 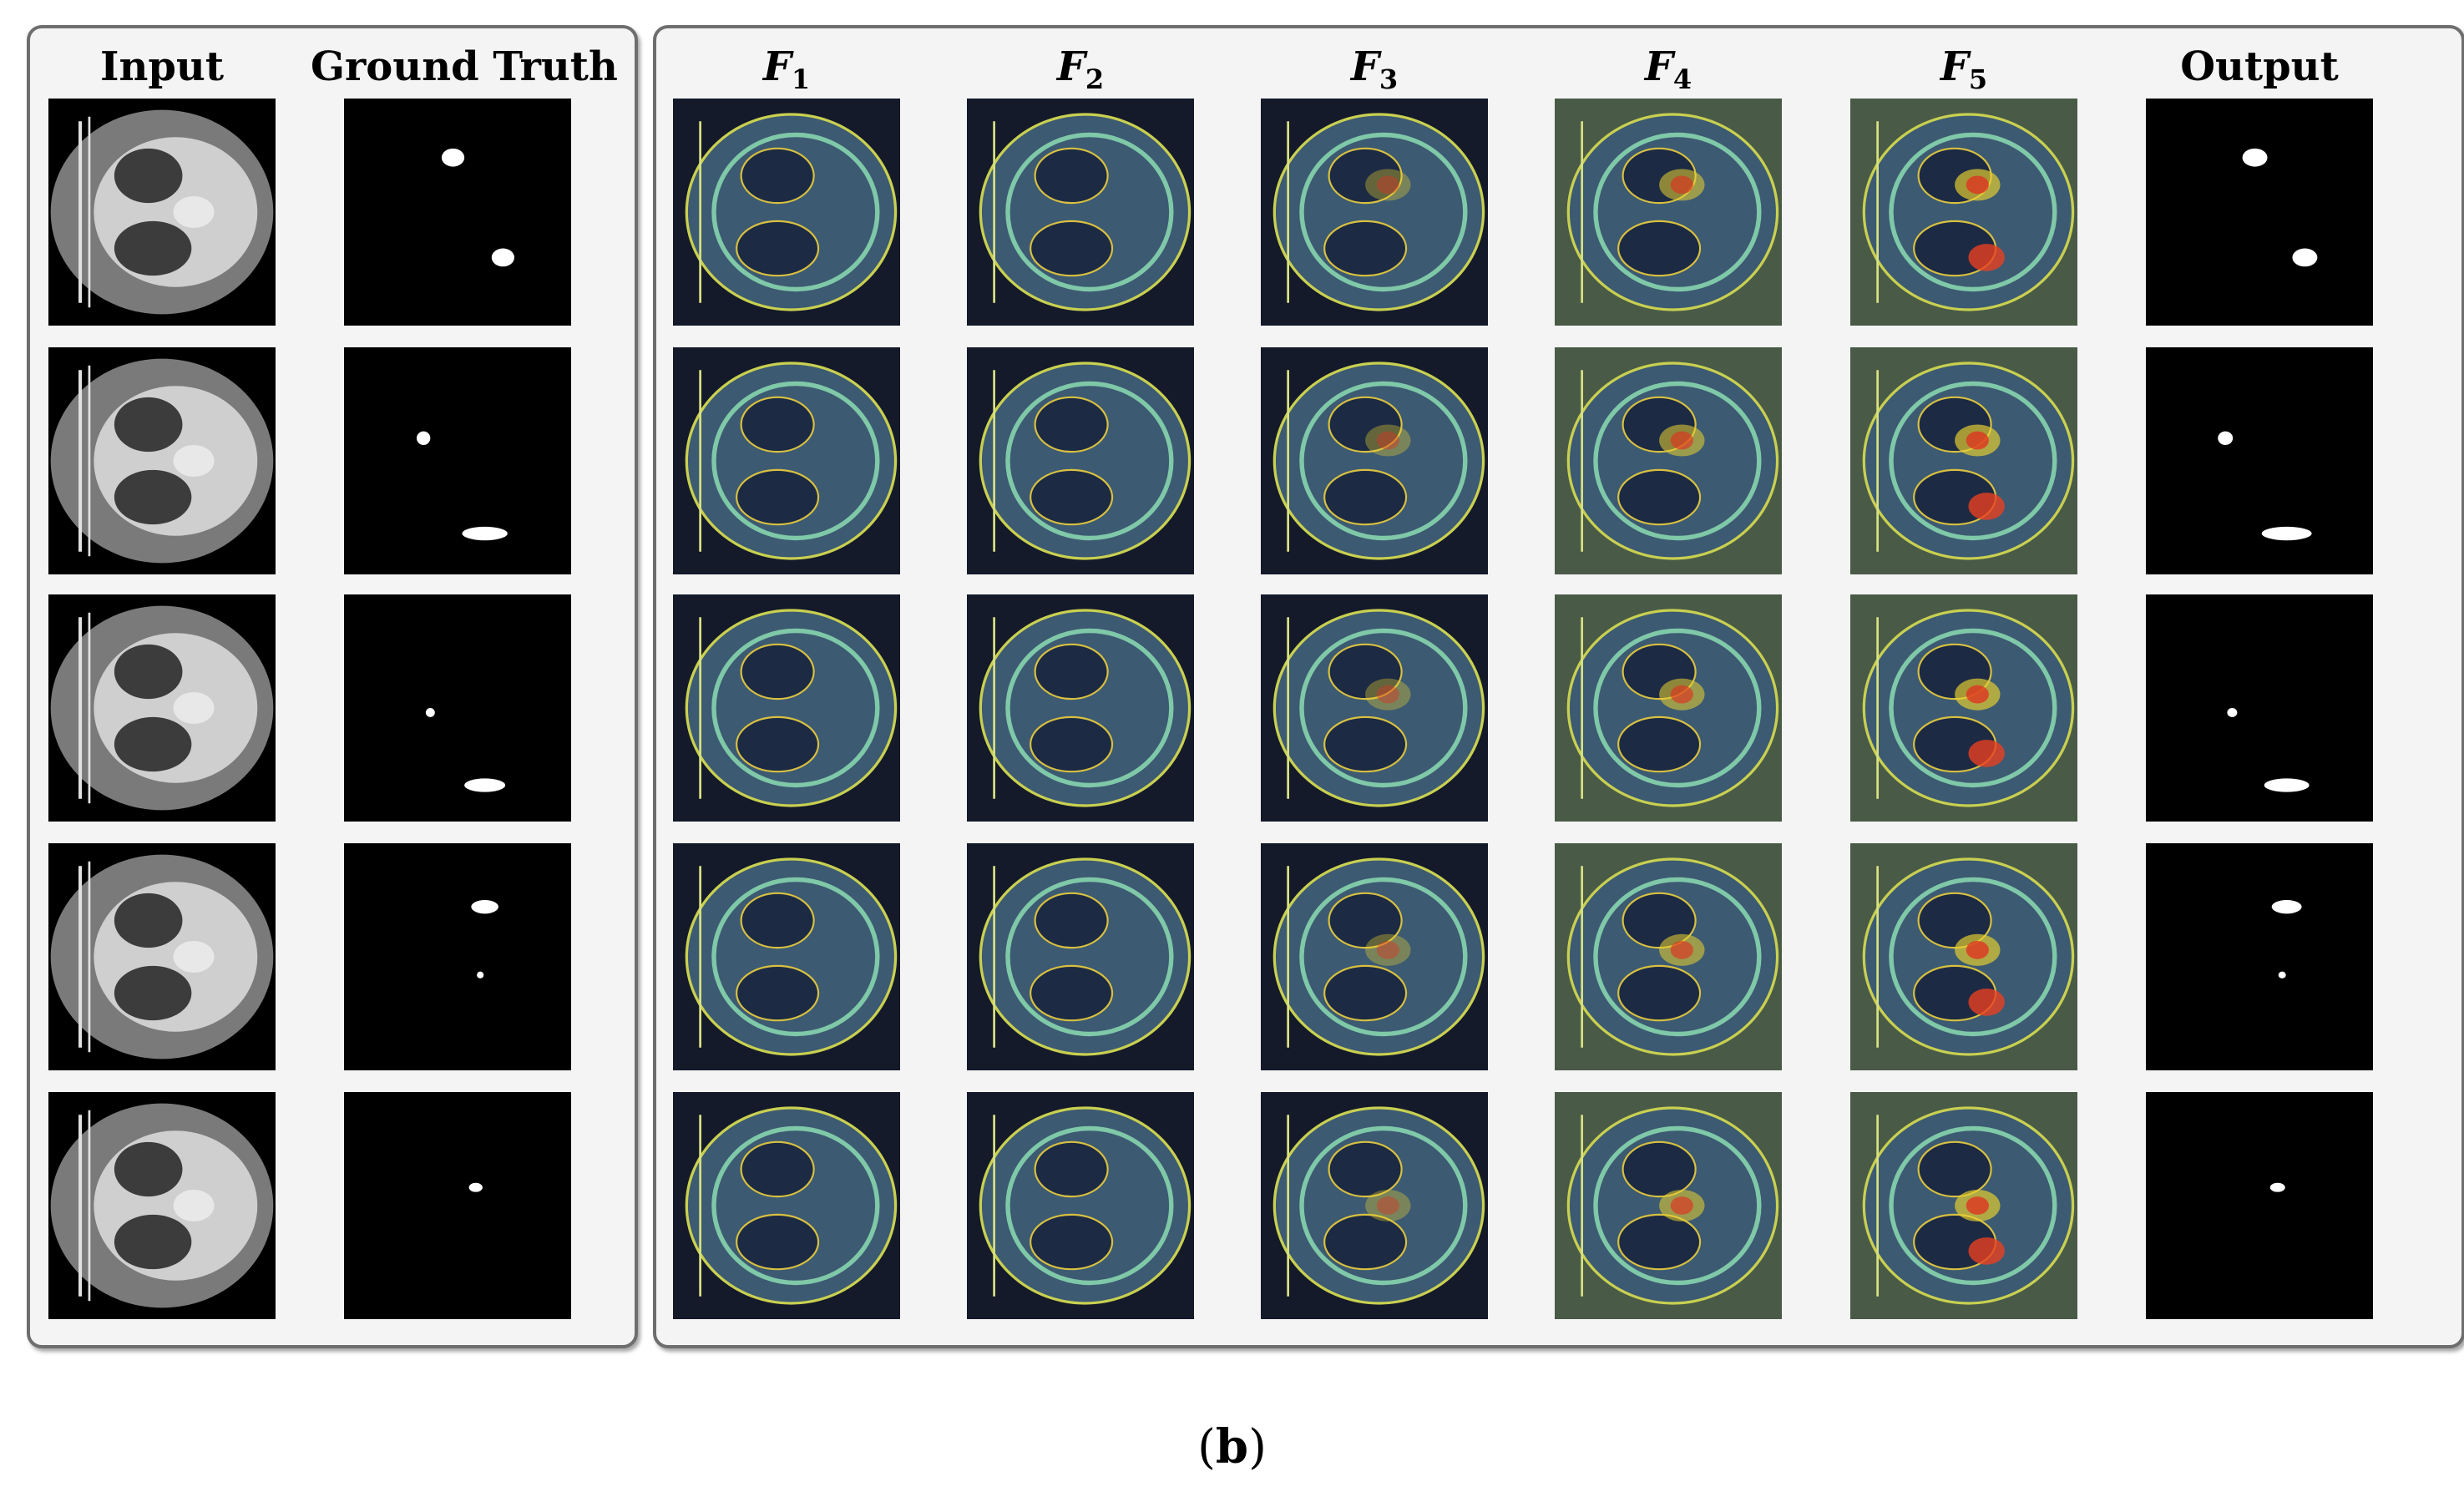 I want to click on column-header-f3: F3, so click(x=1374, y=69).